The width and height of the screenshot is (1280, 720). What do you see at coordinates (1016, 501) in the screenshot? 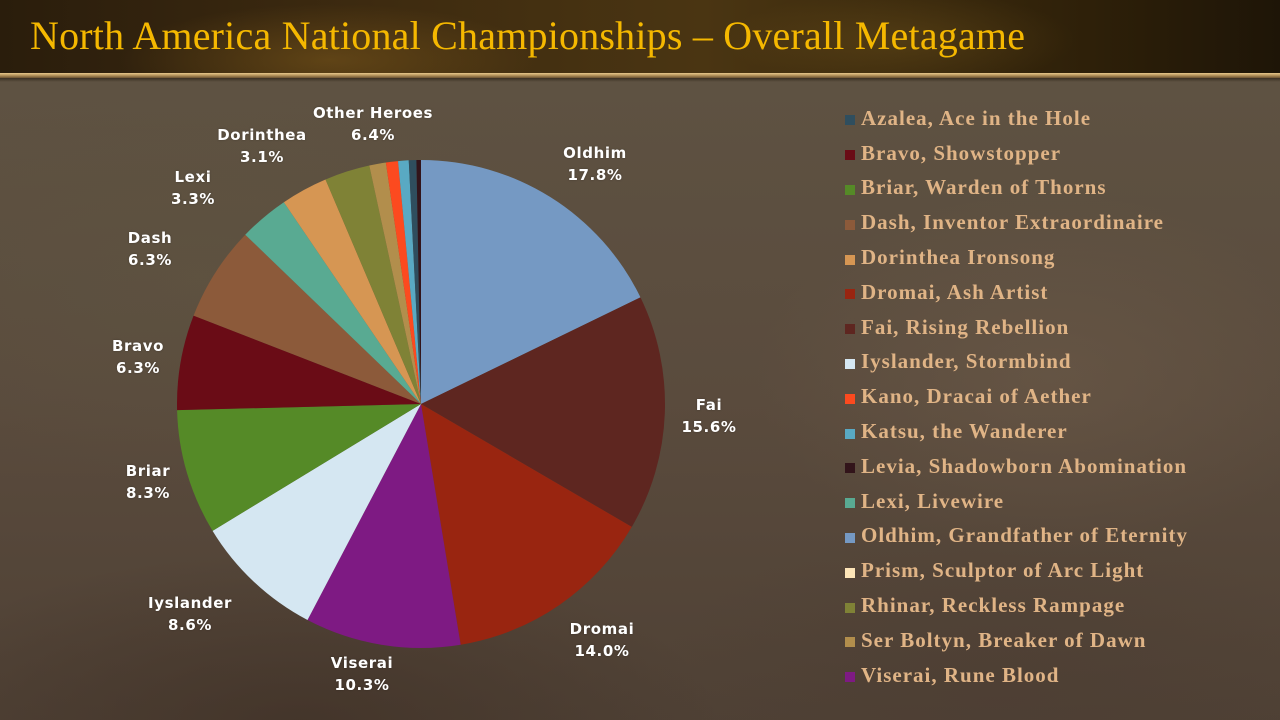
I see `legend-item: Lexi, Livewire` at bounding box center [1016, 501].